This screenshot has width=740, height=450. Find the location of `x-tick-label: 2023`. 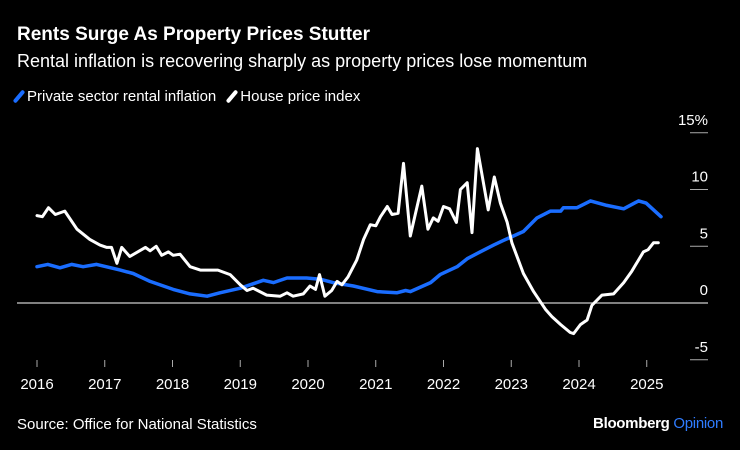

x-tick-label: 2023 is located at coordinates (511, 384).